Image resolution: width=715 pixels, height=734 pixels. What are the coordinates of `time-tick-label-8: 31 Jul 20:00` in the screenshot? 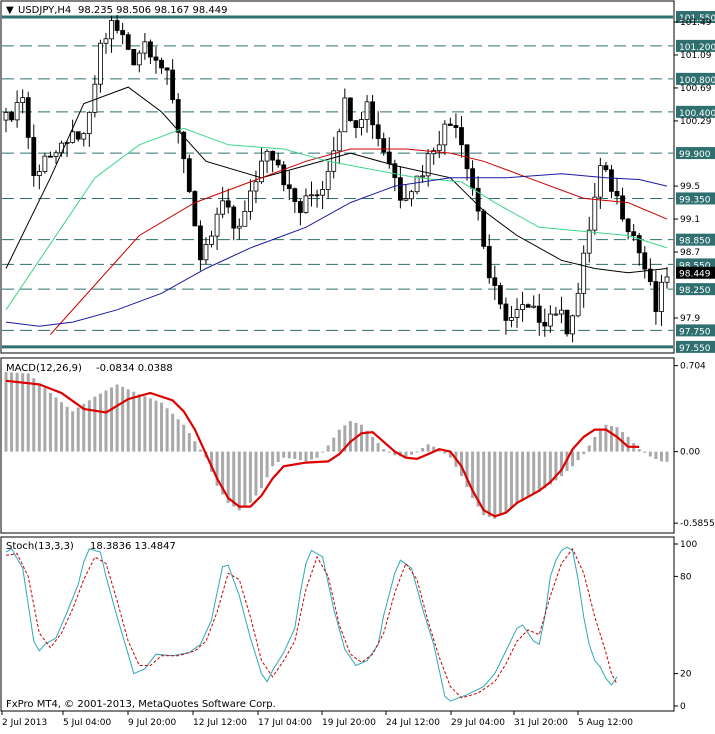 It's located at (541, 723).